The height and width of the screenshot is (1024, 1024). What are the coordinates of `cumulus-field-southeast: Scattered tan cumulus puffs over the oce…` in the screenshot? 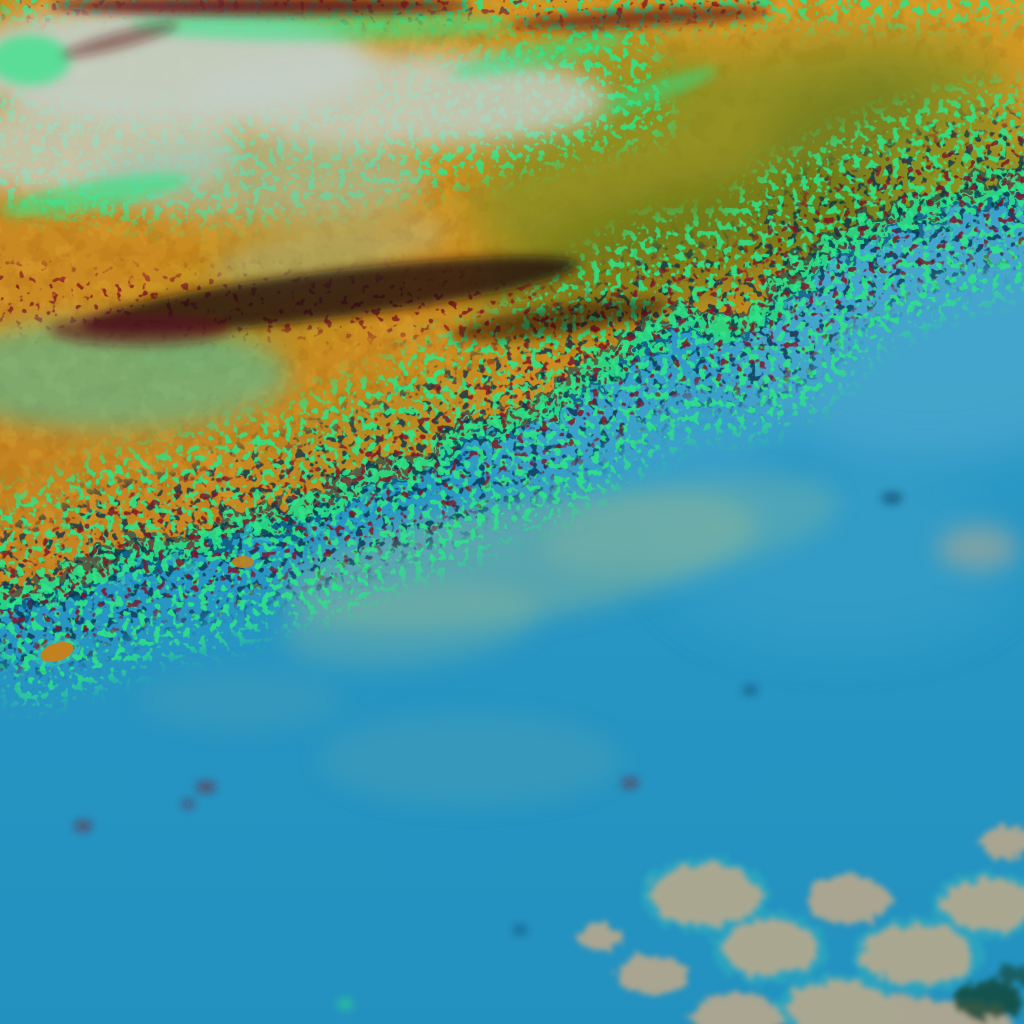 It's located at (800, 925).